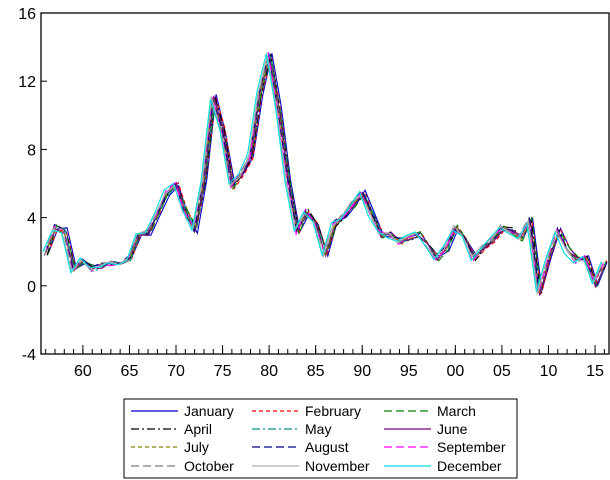  What do you see at coordinates (29, 355) in the screenshot?
I see `y-tick-label: -4` at bounding box center [29, 355].